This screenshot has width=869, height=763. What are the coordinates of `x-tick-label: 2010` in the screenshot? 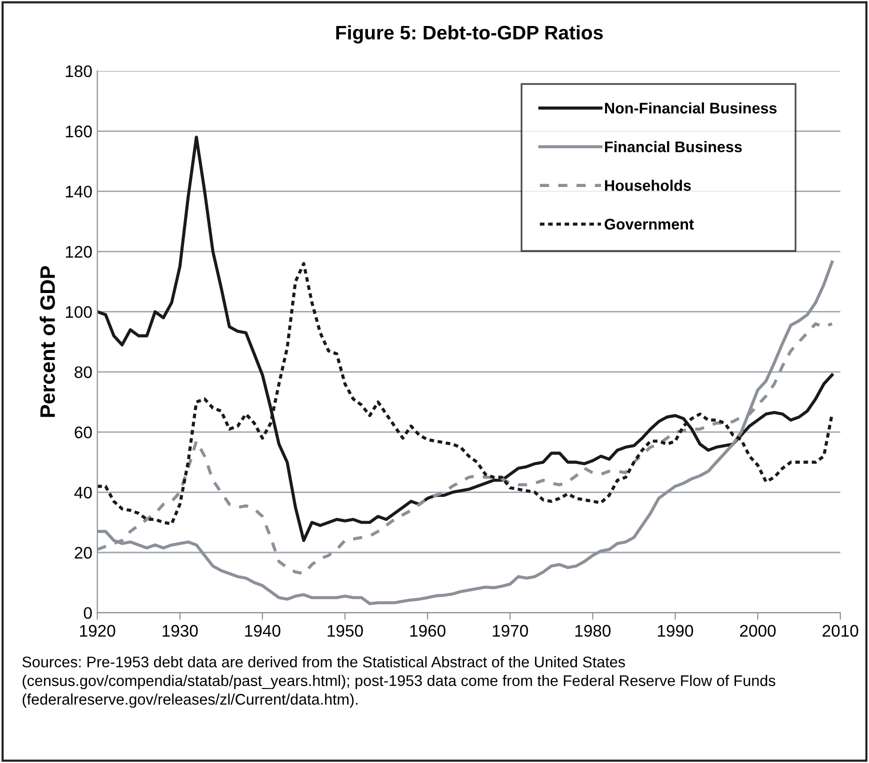 It's located at (840, 630).